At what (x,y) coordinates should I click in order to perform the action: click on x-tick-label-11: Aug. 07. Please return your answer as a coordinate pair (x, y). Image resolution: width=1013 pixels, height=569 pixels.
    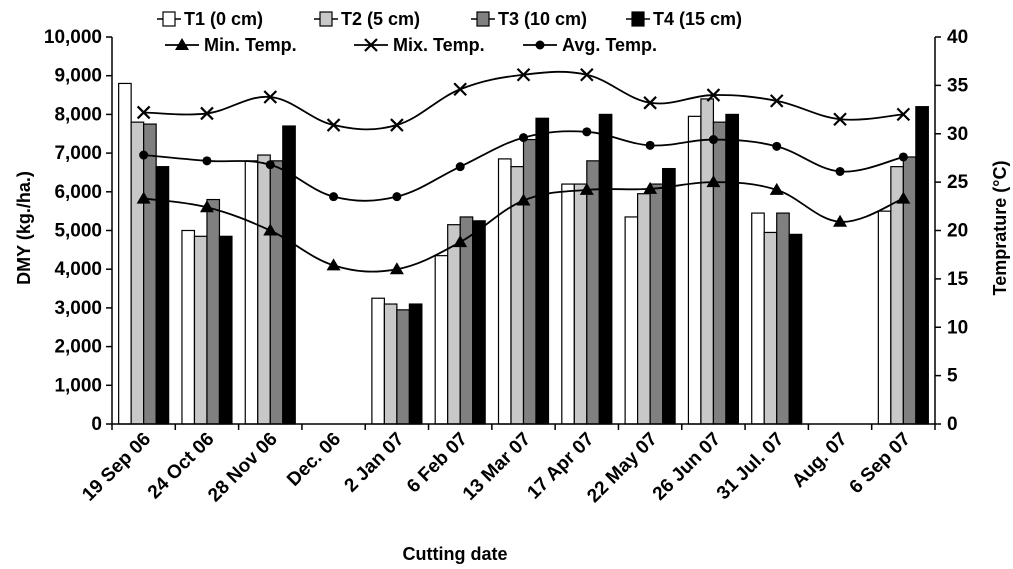
    Looking at the image, I should click on (819, 460).